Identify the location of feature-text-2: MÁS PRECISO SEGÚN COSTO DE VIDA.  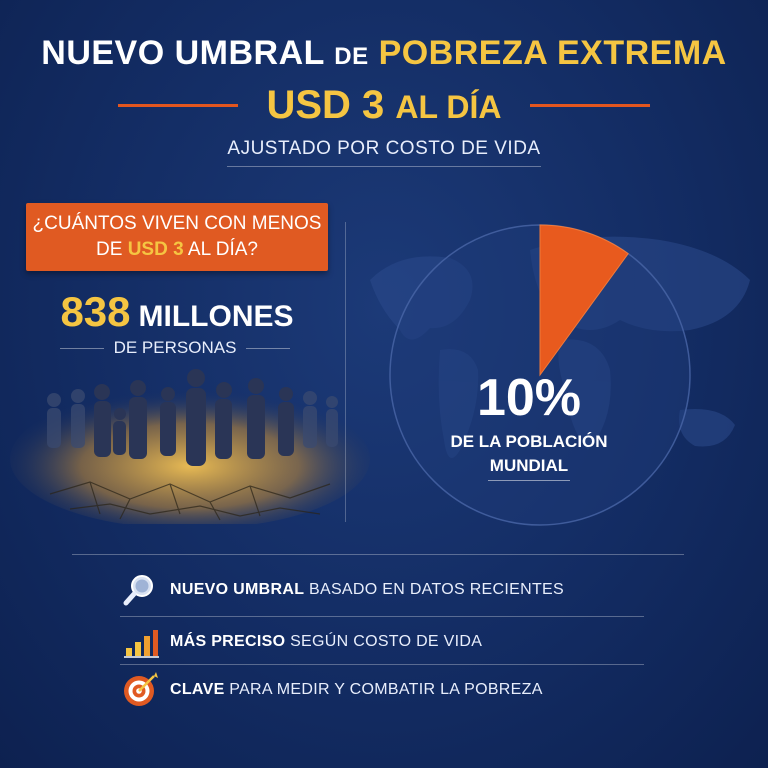
(326, 642).